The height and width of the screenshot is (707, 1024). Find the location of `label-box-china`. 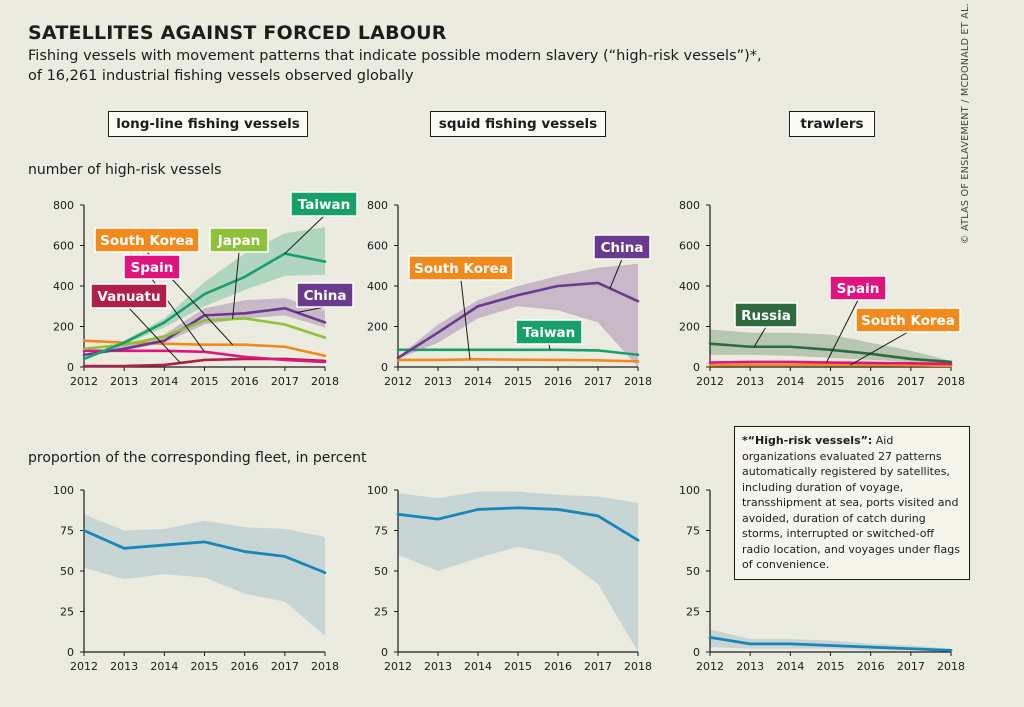

label-box-china is located at coordinates (622, 247).